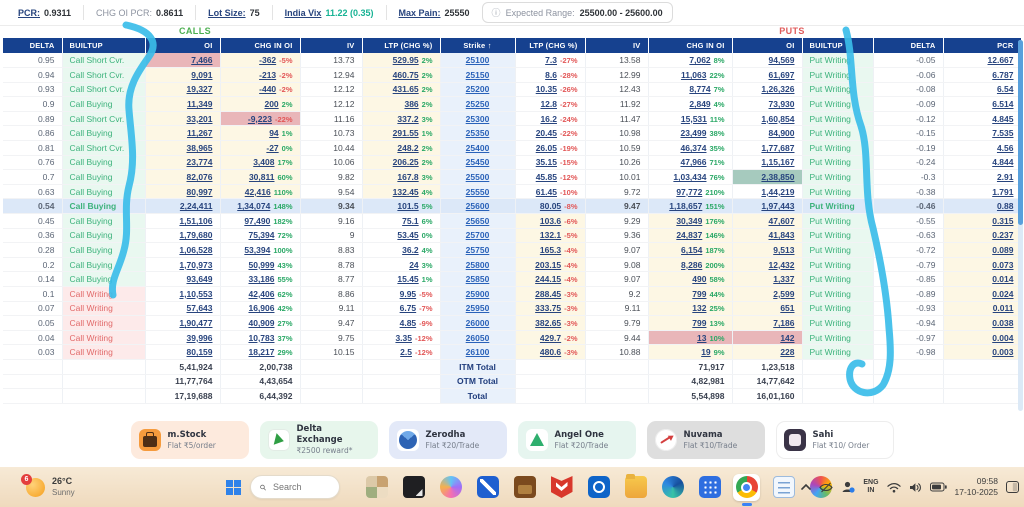  What do you see at coordinates (699, 322) in the screenshot?
I see `put-chg-value: 799` at bounding box center [699, 322].